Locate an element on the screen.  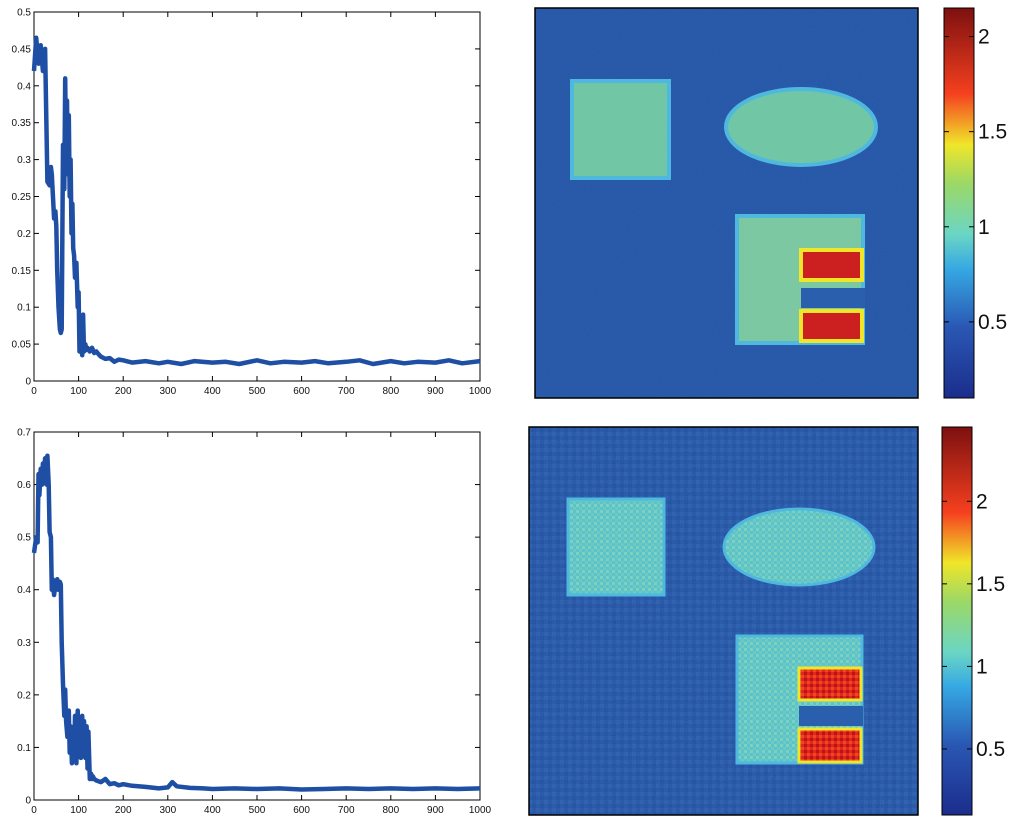
y-tick-label: 0.6 is located at coordinates (24, 485).